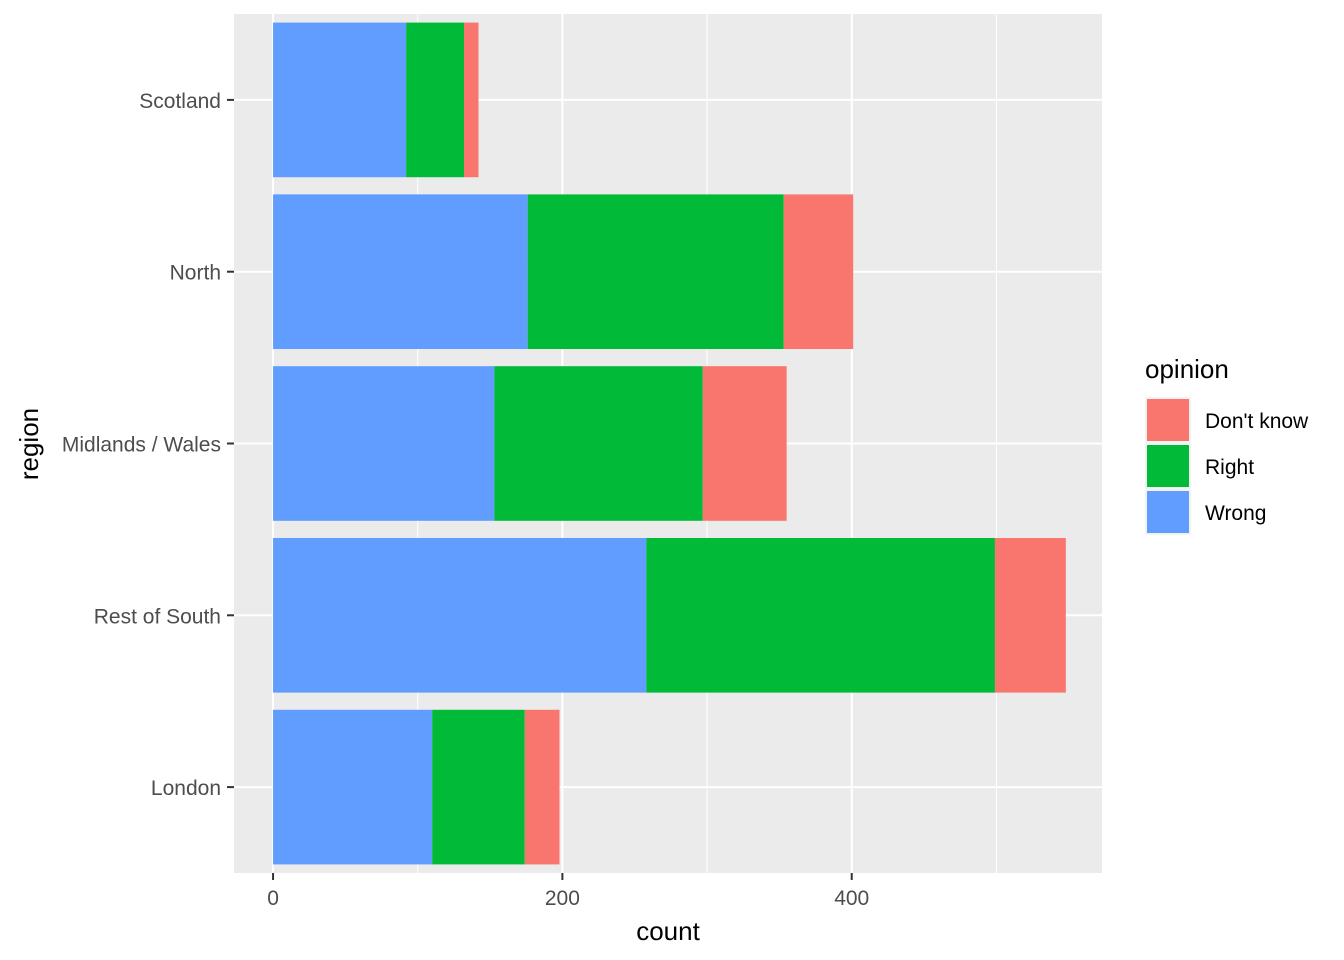  I want to click on y-tick-label: Midlands / Wales, so click(141, 445).